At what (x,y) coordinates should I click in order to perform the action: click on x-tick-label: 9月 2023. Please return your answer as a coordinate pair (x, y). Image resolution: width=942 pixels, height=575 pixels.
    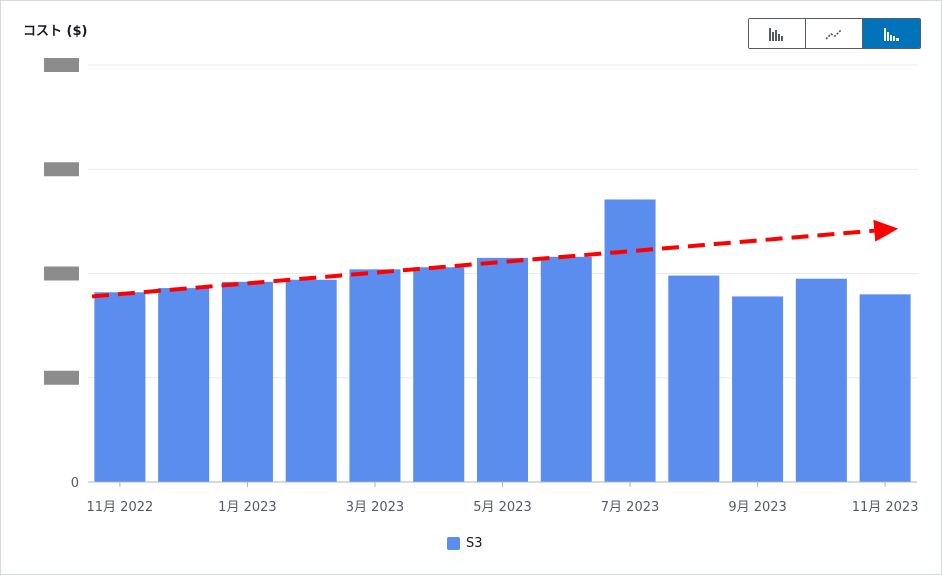
    Looking at the image, I should click on (757, 507).